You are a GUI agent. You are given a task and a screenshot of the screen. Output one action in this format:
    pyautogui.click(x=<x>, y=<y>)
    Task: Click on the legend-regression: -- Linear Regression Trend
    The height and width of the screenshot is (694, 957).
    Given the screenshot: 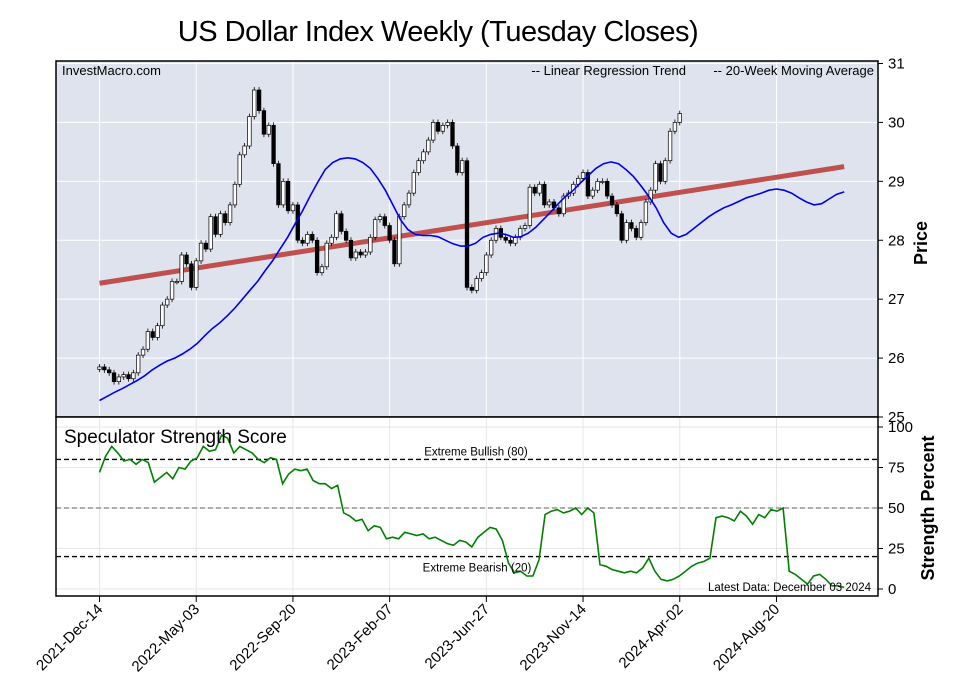 What is the action you would take?
    pyautogui.click(x=608, y=70)
    